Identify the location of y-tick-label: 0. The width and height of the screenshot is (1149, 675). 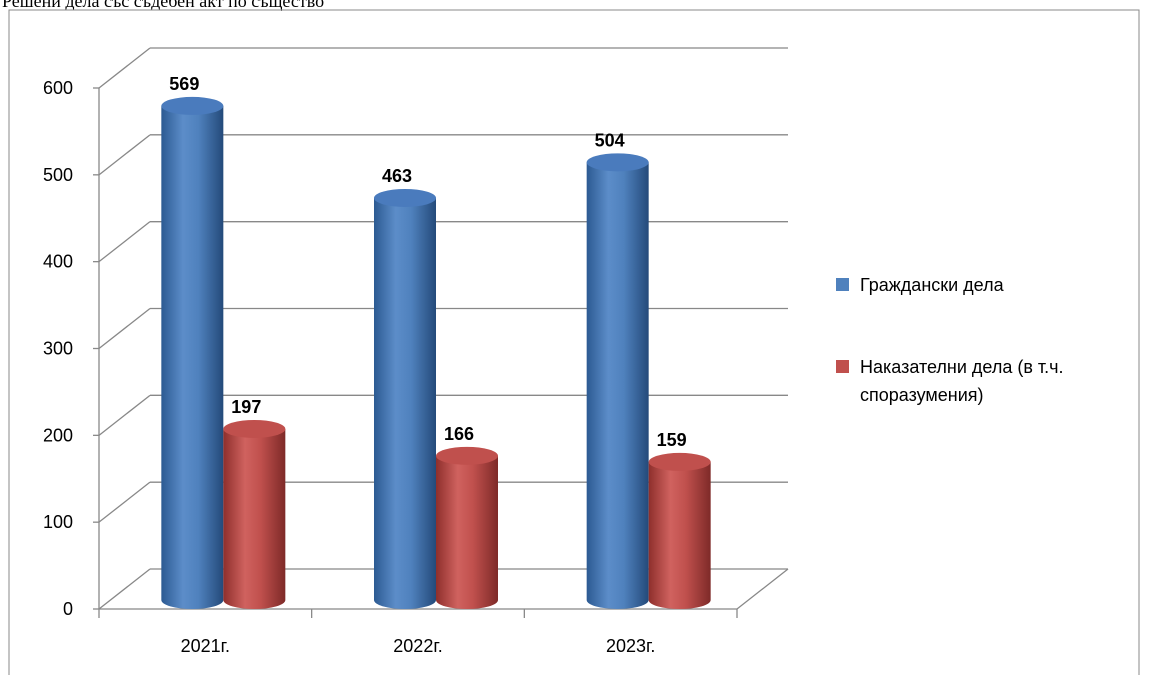
(68, 609).